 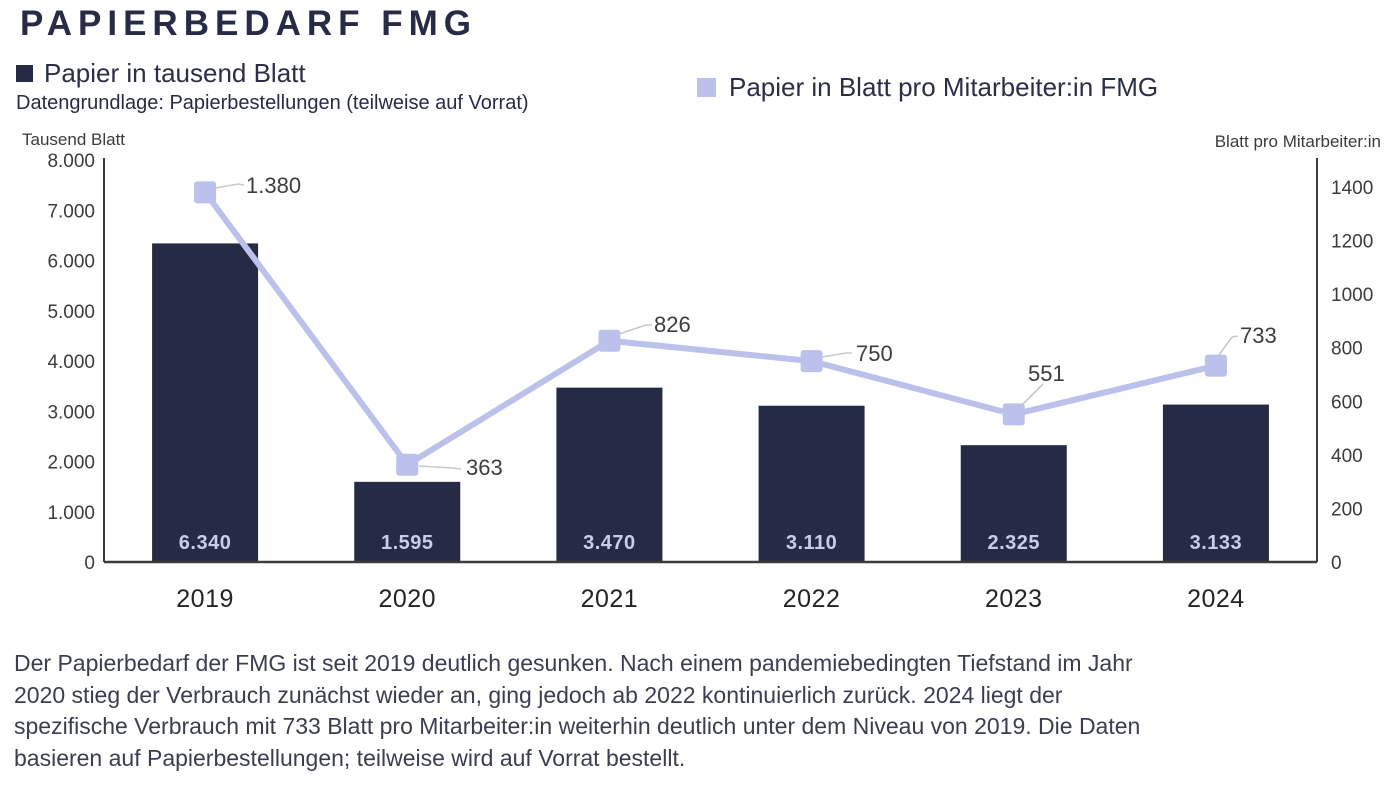 I want to click on right-tick-1400: 1400, so click(x=1352, y=188).